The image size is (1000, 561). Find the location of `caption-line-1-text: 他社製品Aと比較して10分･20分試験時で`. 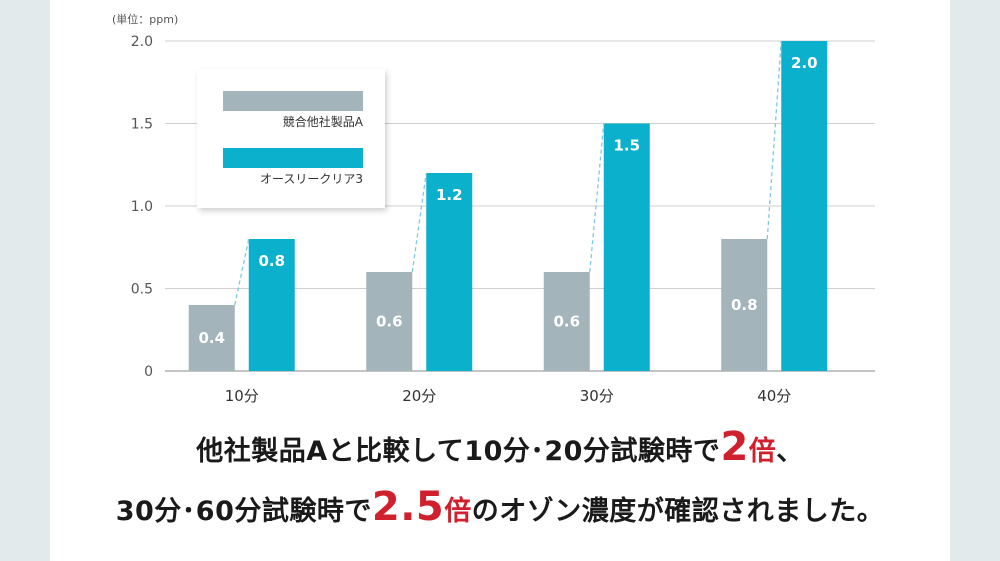

caption-line-1-text: 他社製品Aと比較して10分･20分試験時で is located at coordinates (458, 451).